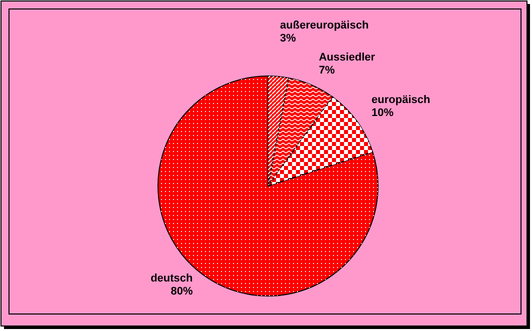 The width and height of the screenshot is (532, 331). Describe the element at coordinates (324, 26) in the screenshot. I see `slice-label: außereuropäisch` at that location.